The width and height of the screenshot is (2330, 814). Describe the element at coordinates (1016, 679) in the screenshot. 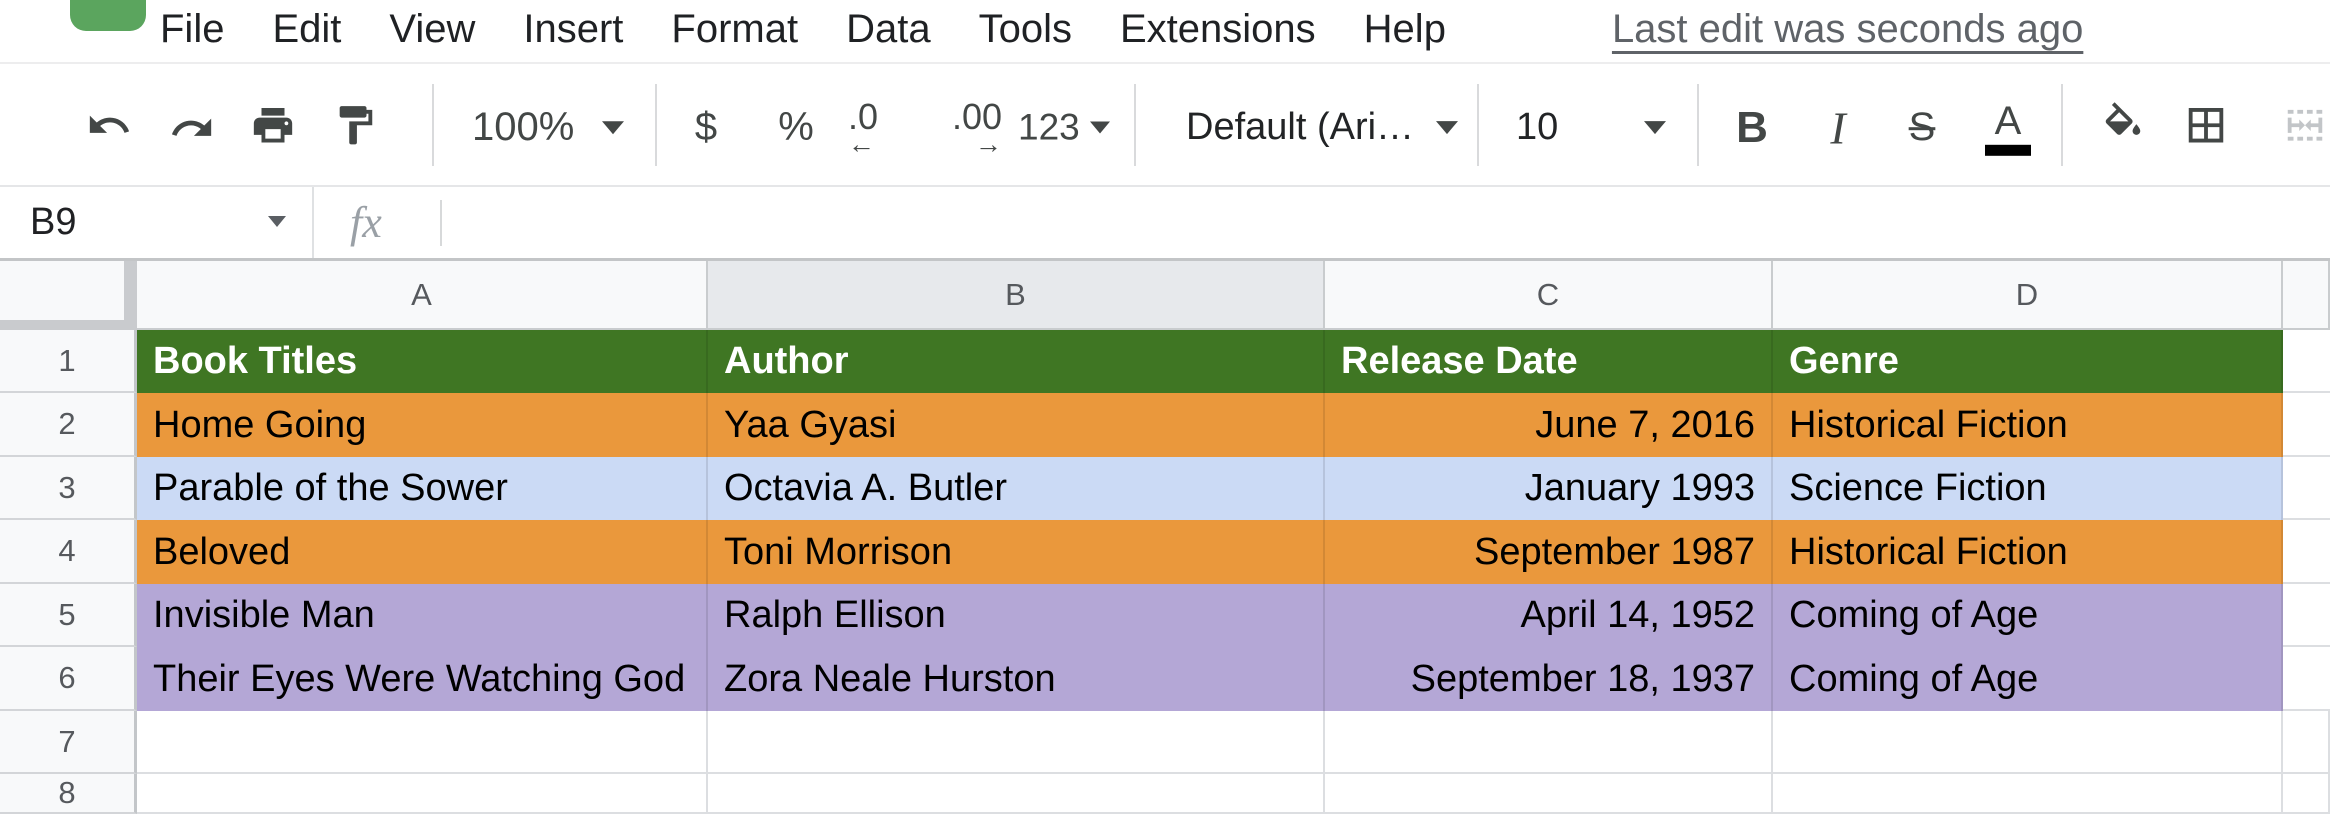

I see `cell-B6: Zora Neale Hurston` at that location.